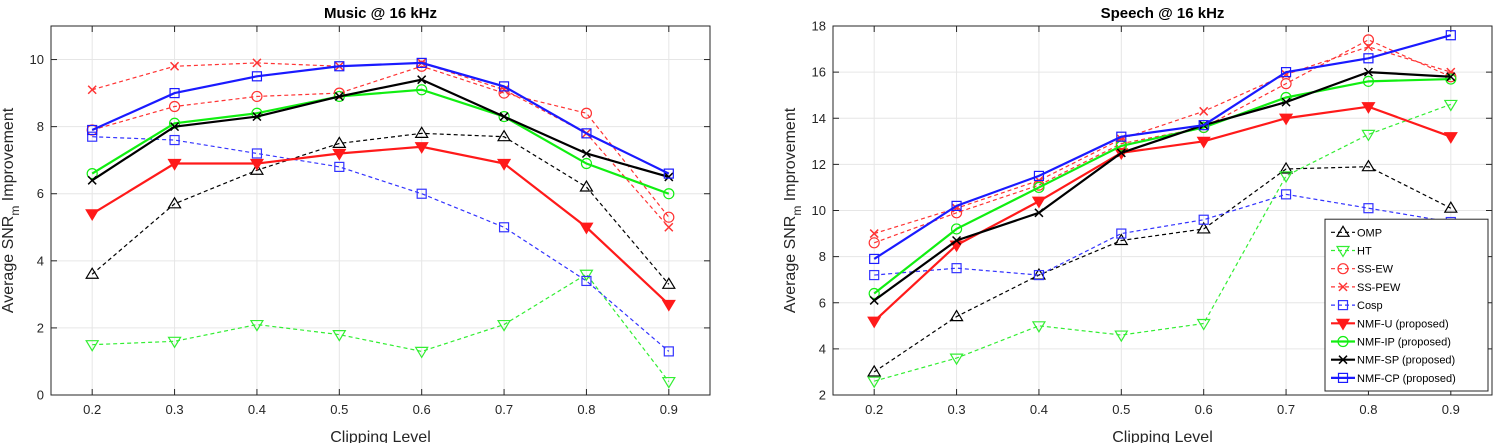 The height and width of the screenshot is (443, 1500). I want to click on legend-entry: NMF-CP (proposed), so click(1393, 378).